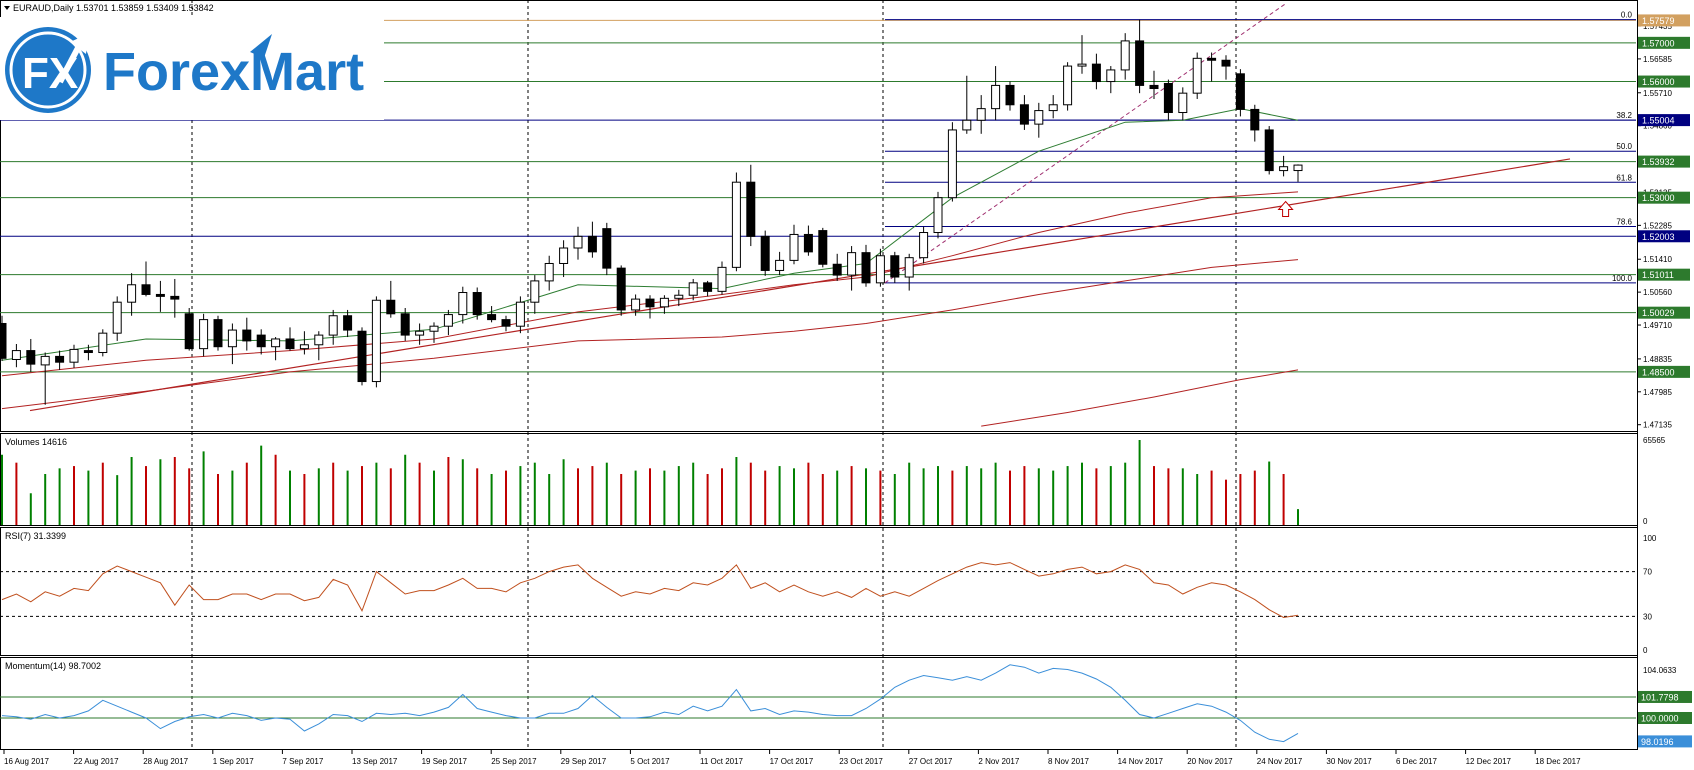  What do you see at coordinates (1624, 222) in the screenshot?
I see `fib-level-label: 78.6` at bounding box center [1624, 222].